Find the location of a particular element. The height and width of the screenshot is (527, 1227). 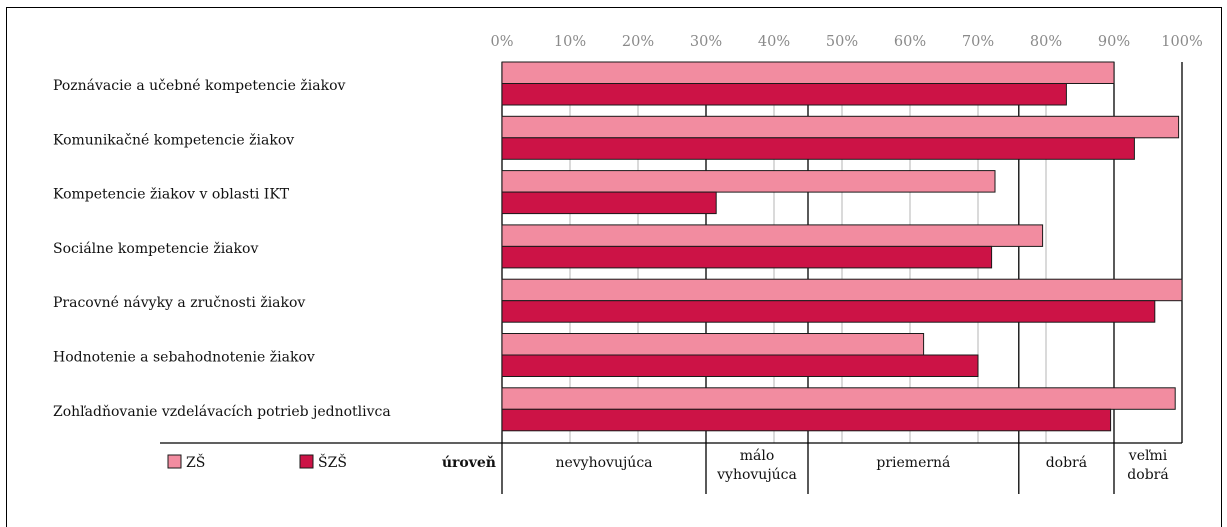

level-title: úroveň is located at coordinates (469, 463).